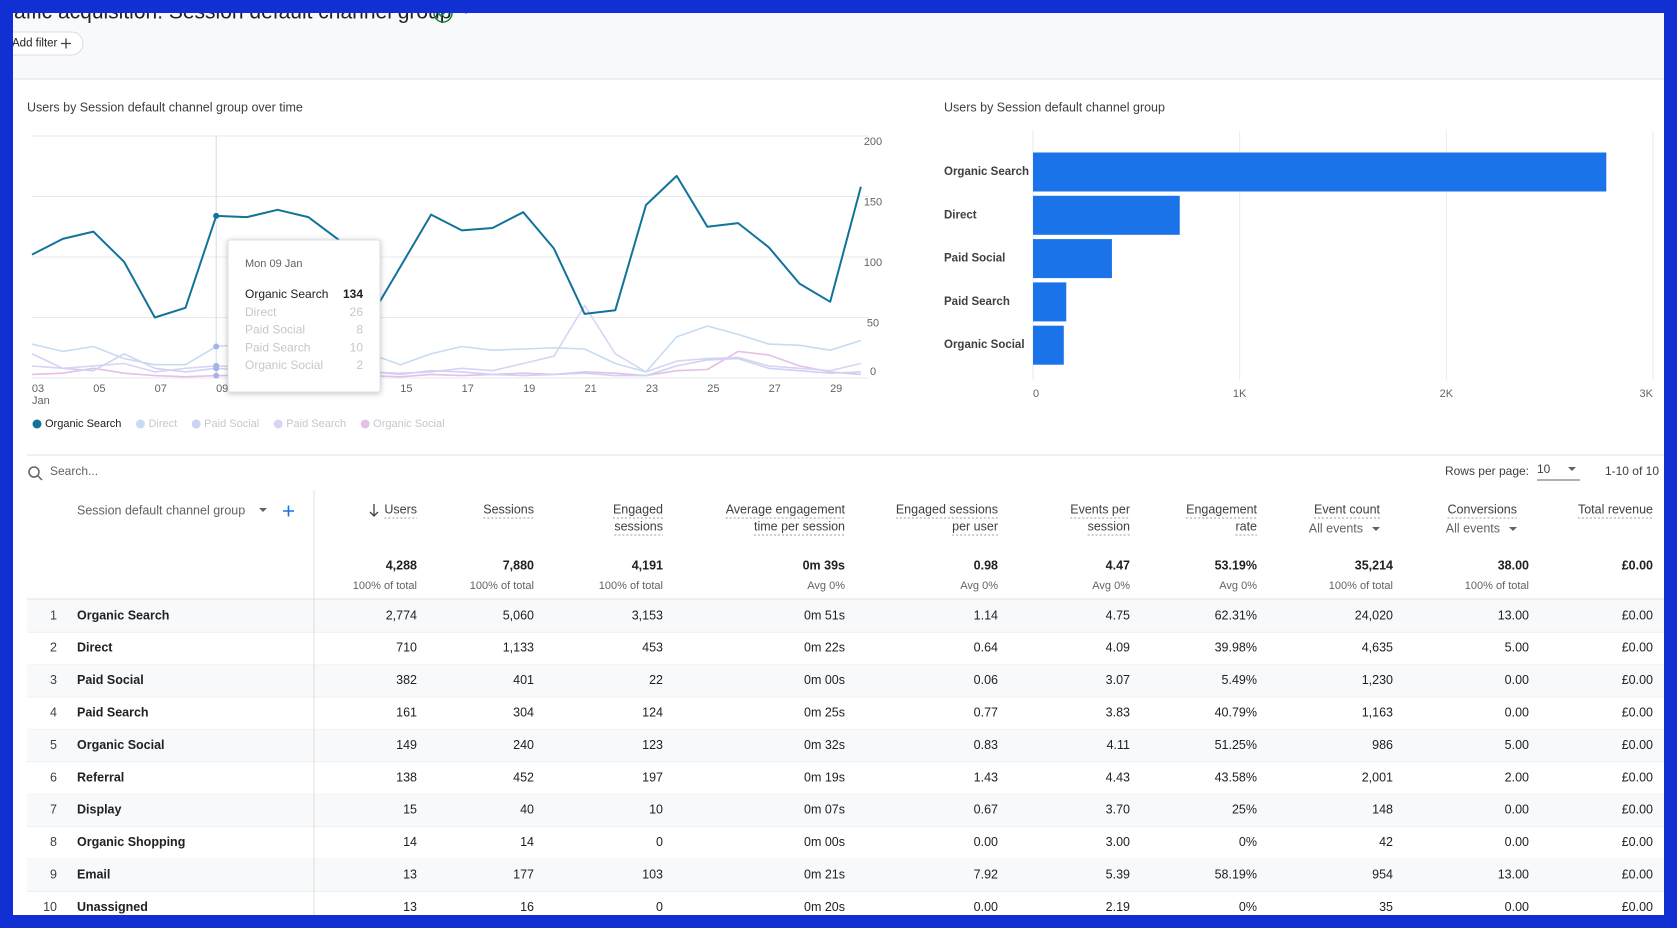  What do you see at coordinates (873, 372) in the screenshot?
I see `y-tick-label: 0` at bounding box center [873, 372].